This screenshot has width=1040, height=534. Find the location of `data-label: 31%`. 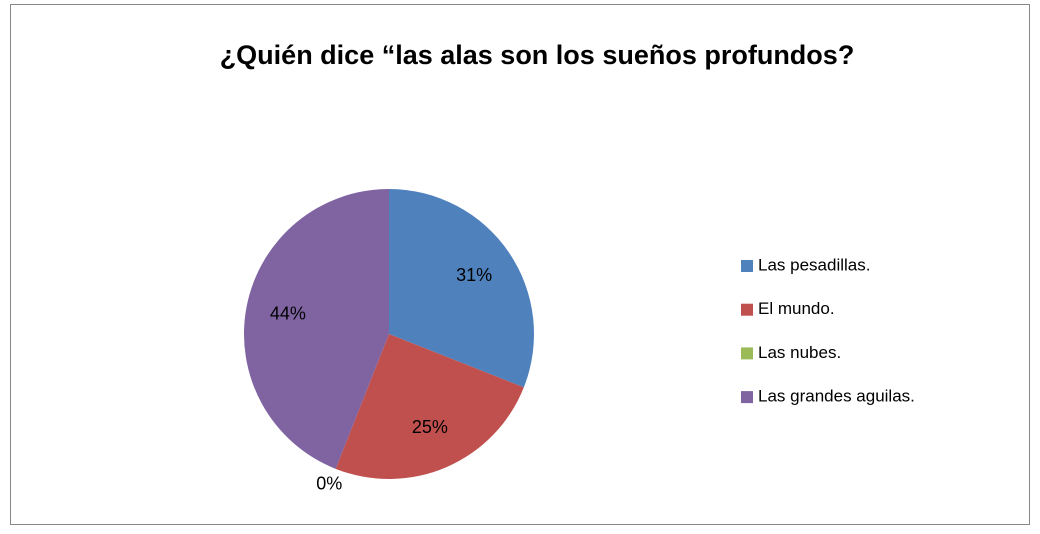

data-label: 31% is located at coordinates (474, 275).